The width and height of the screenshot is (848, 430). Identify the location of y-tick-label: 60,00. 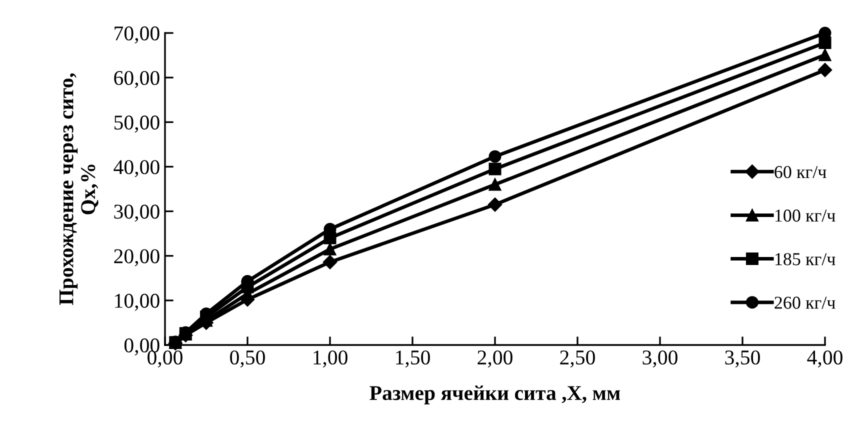
(137, 79).